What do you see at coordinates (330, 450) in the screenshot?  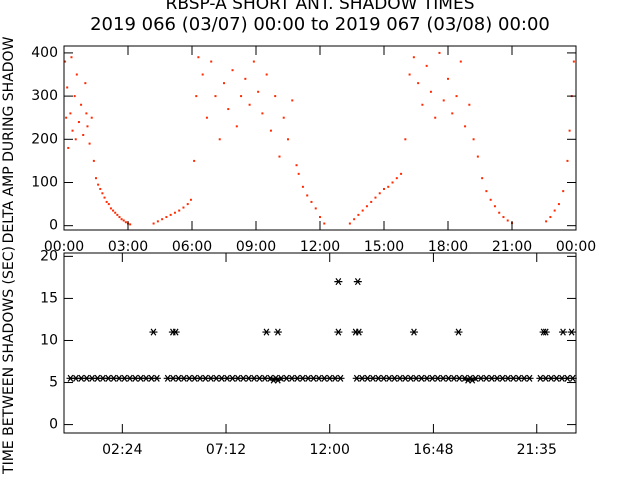 I see `x-tick-label: 12:00` at bounding box center [330, 450].